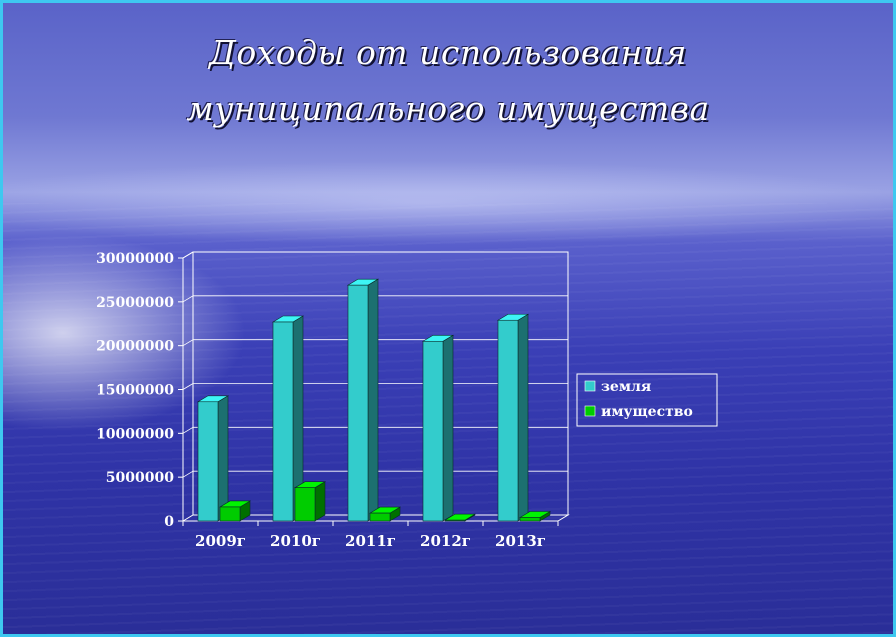  I want to click on x-category-label: 2012г, so click(445, 541).